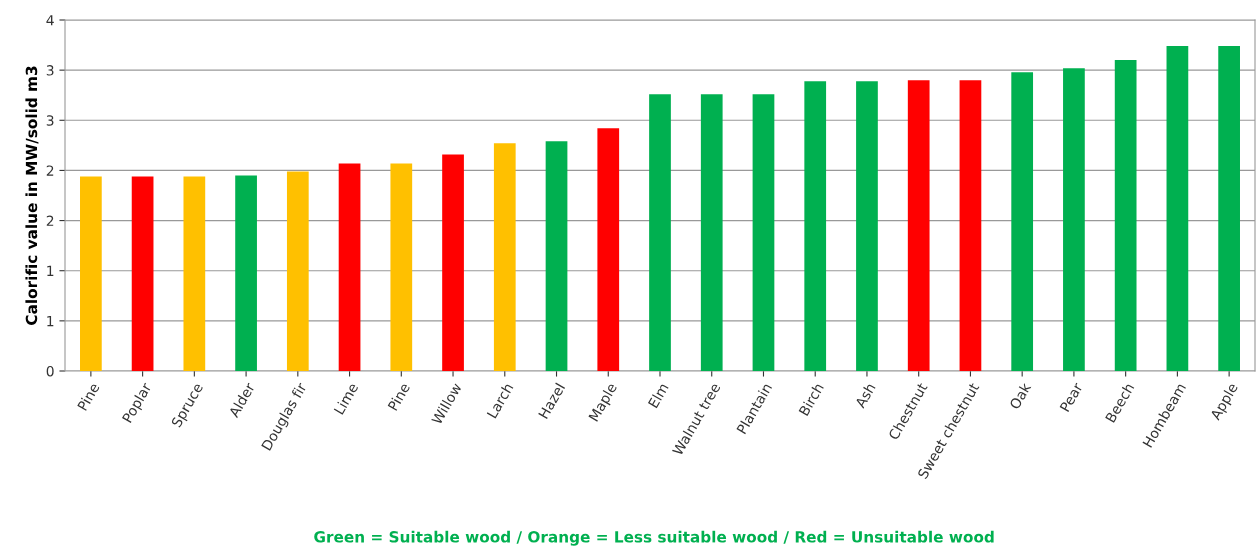 The width and height of the screenshot is (1258, 554). What do you see at coordinates (50, 20) in the screenshot?
I see `y-tick-label: 4` at bounding box center [50, 20].